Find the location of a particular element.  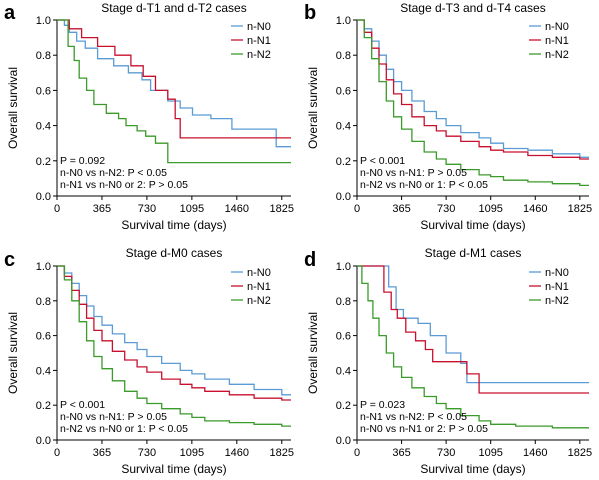

panel-title: Stage d-M1 cases is located at coordinates (473, 253).